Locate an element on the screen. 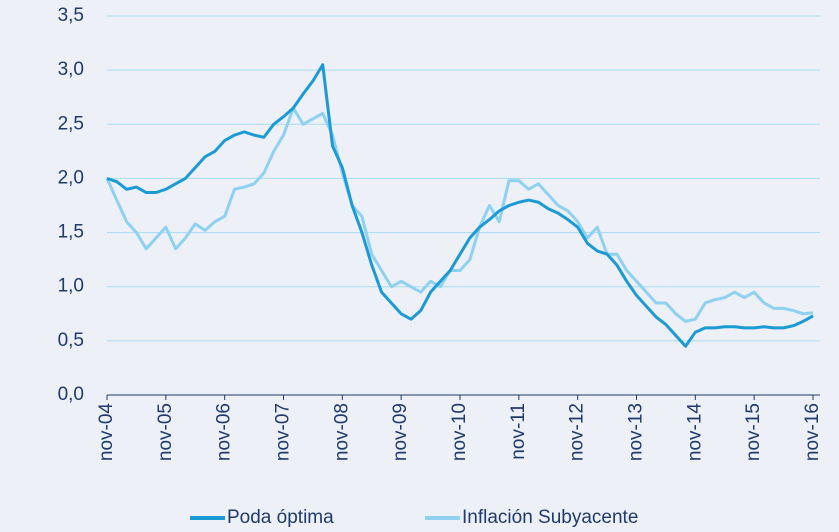 Image resolution: width=839 pixels, height=532 pixels. x-tick-label: nov-04 is located at coordinates (106, 432).